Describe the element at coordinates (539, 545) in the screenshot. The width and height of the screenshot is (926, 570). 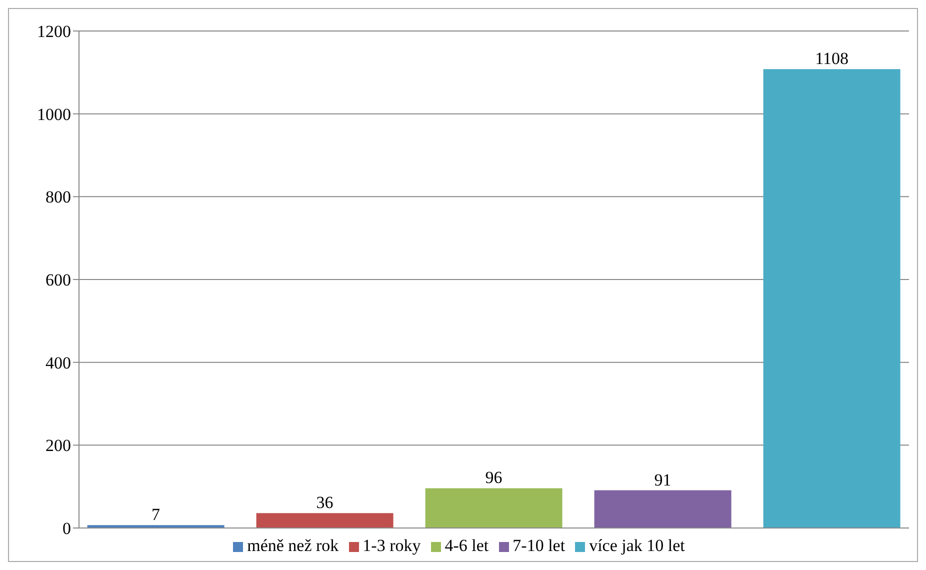
I see `legend-label: 7-10 let` at that location.